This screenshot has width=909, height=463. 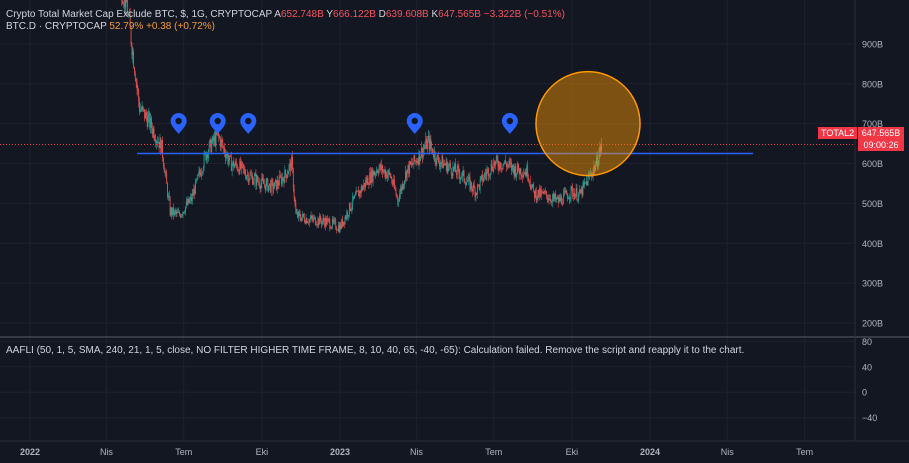 What do you see at coordinates (277, 14) in the screenshot?
I see `ohlc-key: A` at bounding box center [277, 14].